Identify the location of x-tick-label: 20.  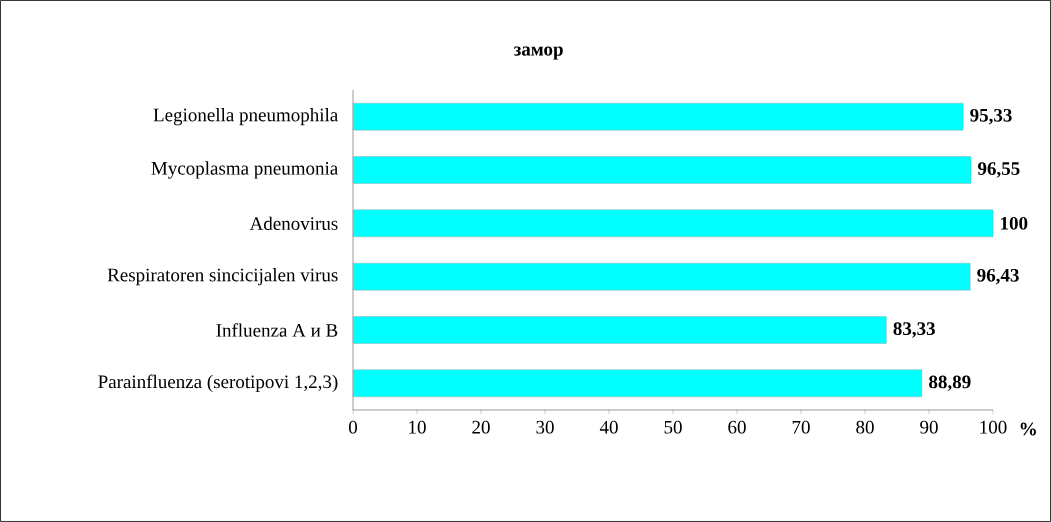
(481, 427).